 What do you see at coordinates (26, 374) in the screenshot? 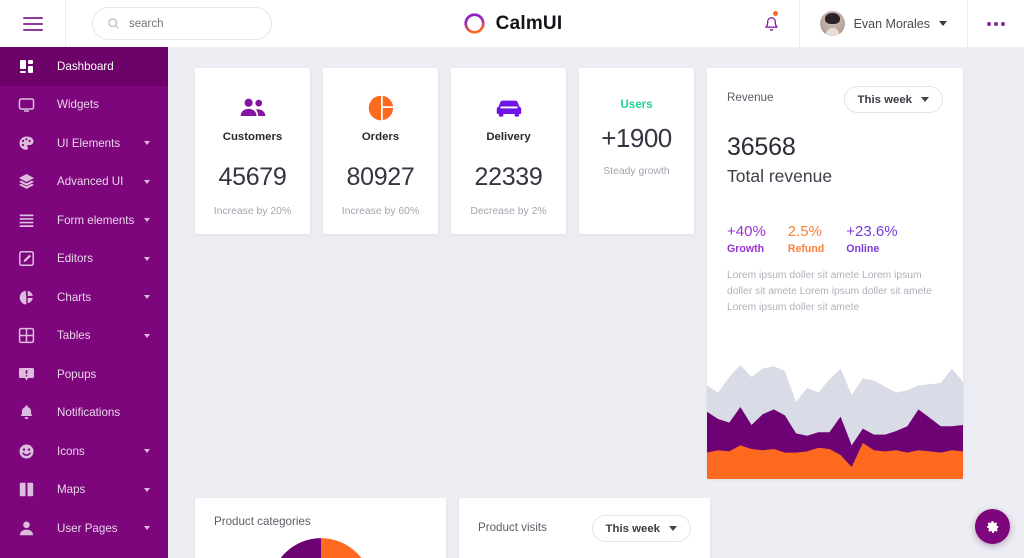
I see `popup-alert-icon` at bounding box center [26, 374].